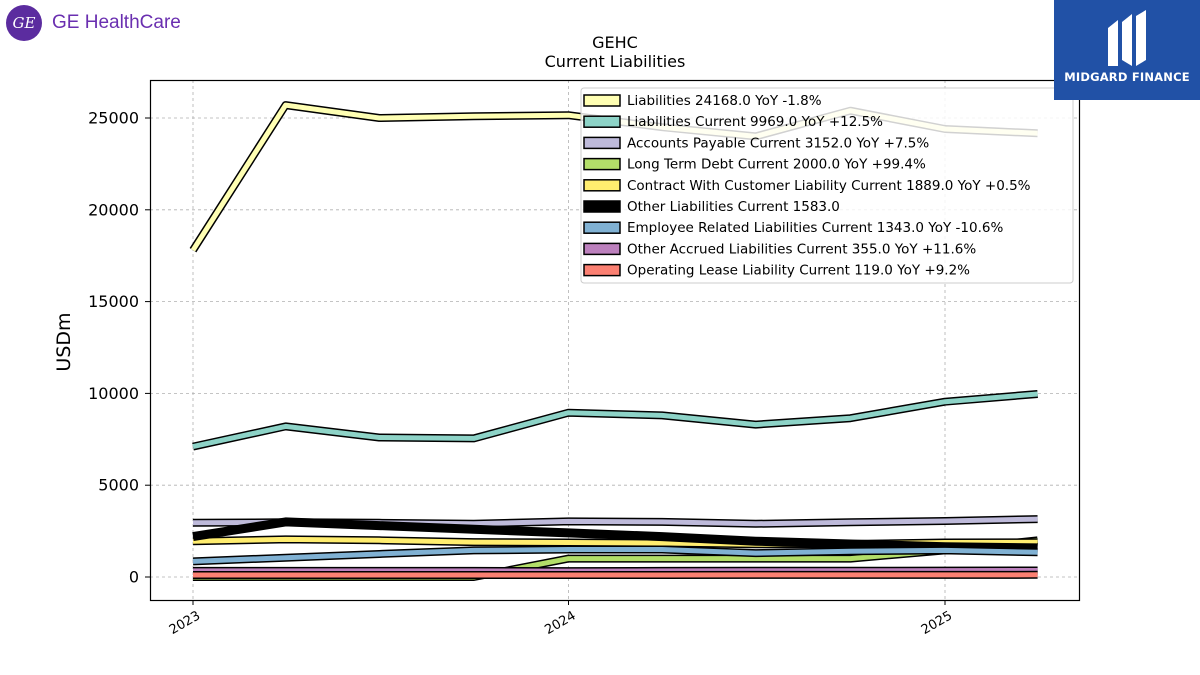 This screenshot has width=1200, height=675. Describe the element at coordinates (113, 301) in the screenshot. I see `y-tick-label: 15000` at that location.